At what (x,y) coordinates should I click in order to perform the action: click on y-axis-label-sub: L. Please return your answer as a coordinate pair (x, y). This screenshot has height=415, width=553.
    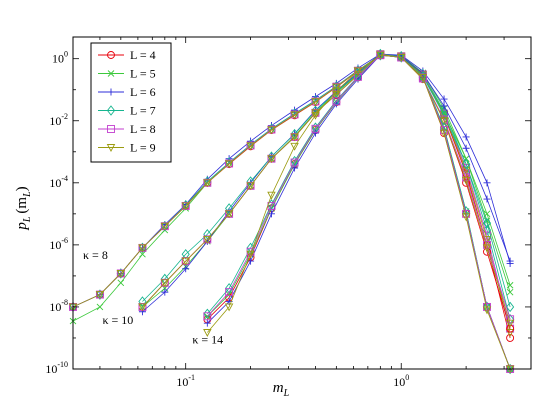
    Looking at the image, I should click on (27, 219).